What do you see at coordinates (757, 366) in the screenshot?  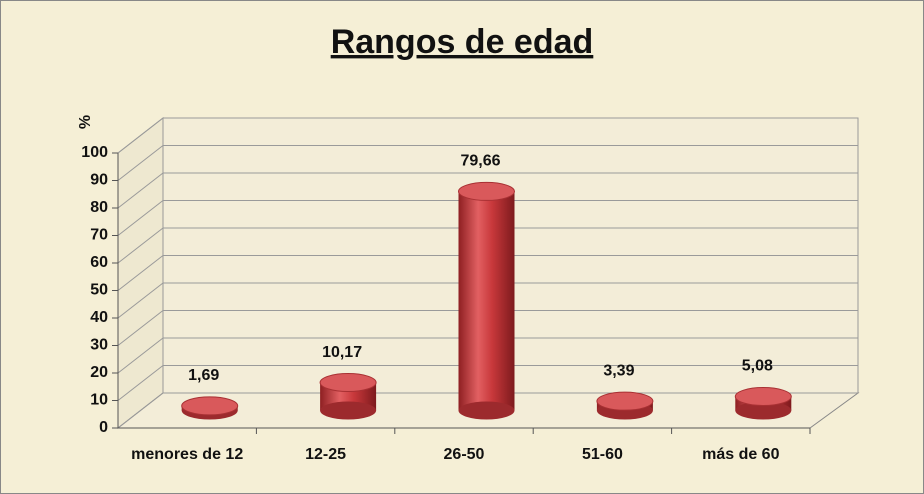 I see `value-label: 5,08` at bounding box center [757, 366].